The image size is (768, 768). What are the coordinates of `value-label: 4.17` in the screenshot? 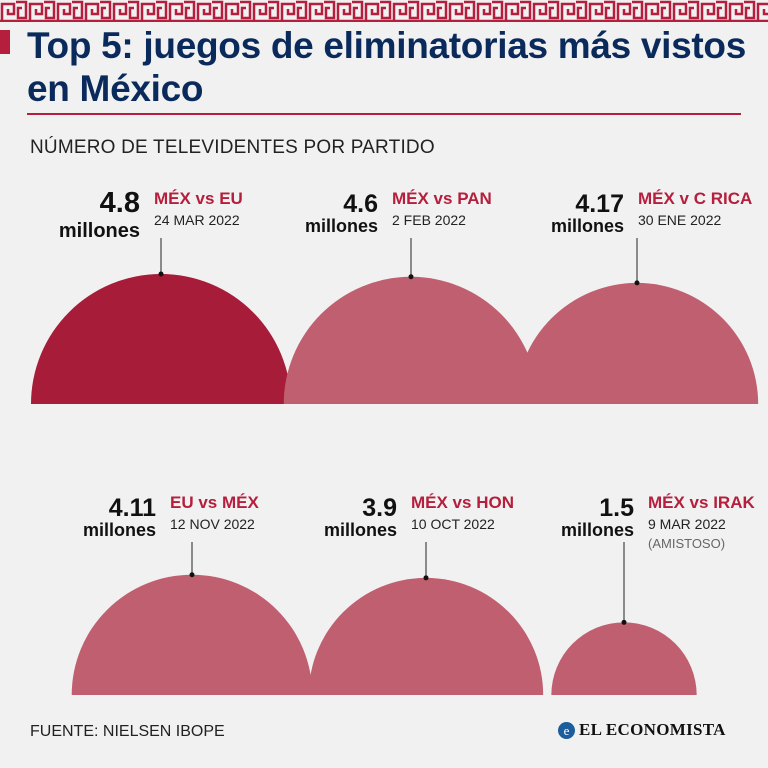 It's located at (599, 204).